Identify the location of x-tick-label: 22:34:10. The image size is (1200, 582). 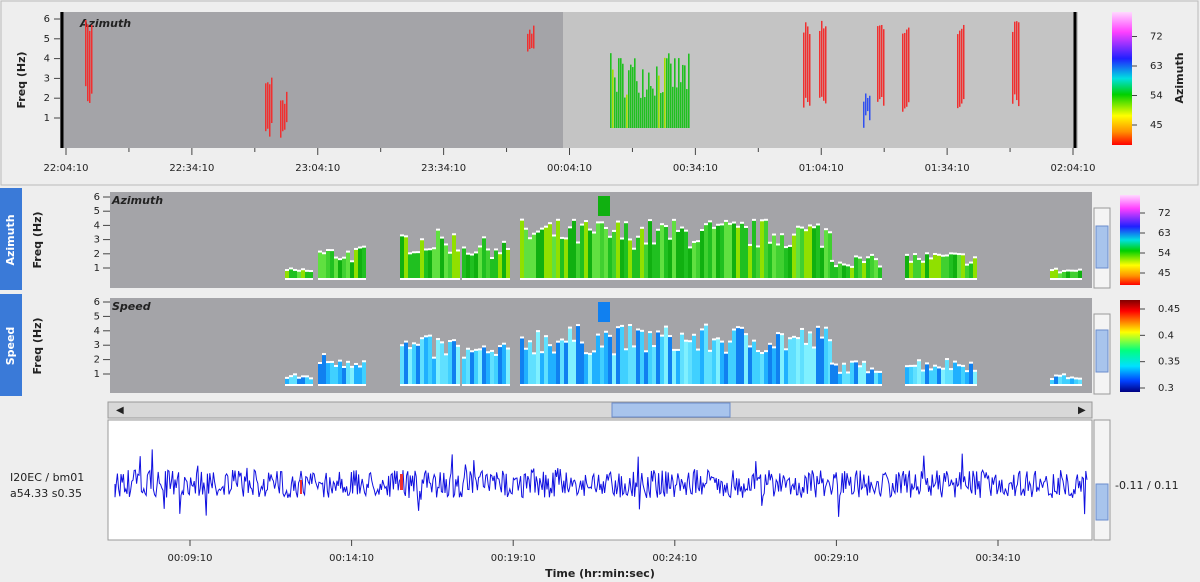
(191, 168).